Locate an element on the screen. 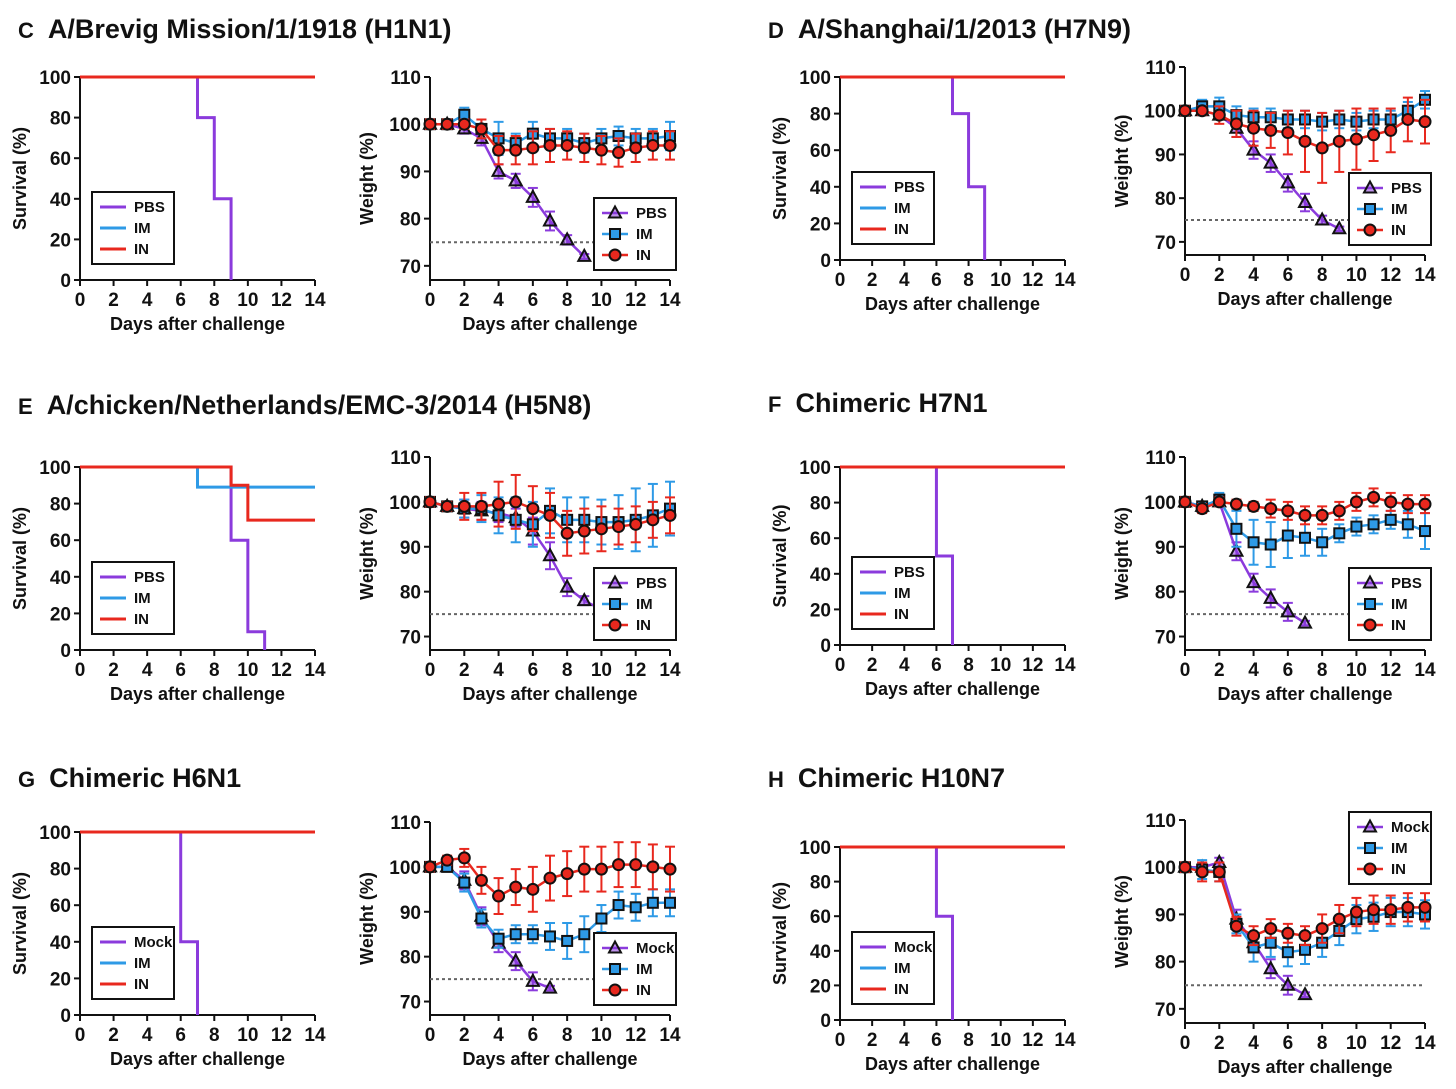 The width and height of the screenshot is (1456, 1089). survival-step-line is located at coordinates (197, 493).